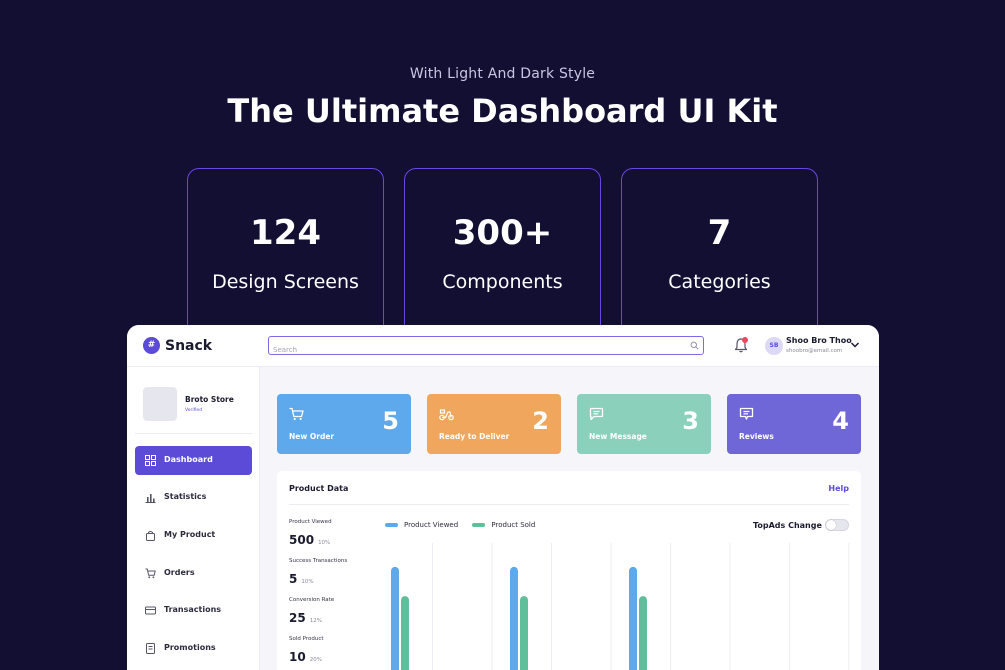  Describe the element at coordinates (494, 424) in the screenshot. I see `metric-card-ready-to-deliver: Ready to Deliver 2` at that location.